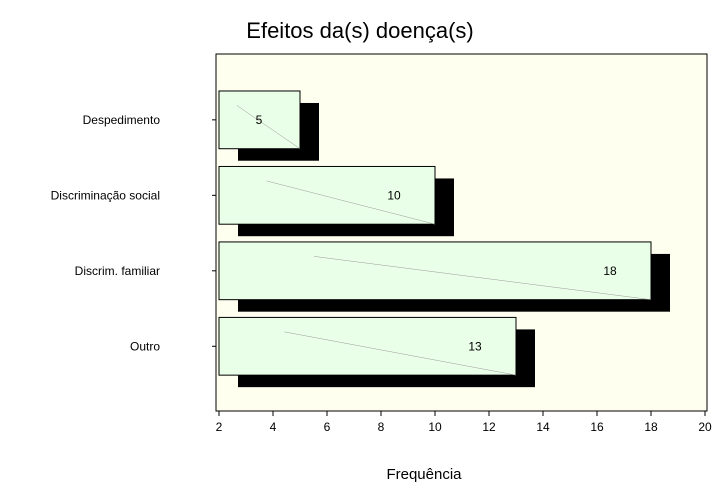 Image resolution: width=714 pixels, height=484 pixels. Describe the element at coordinates (475, 346) in the screenshot. I see `bar-value-label: 13` at that location.